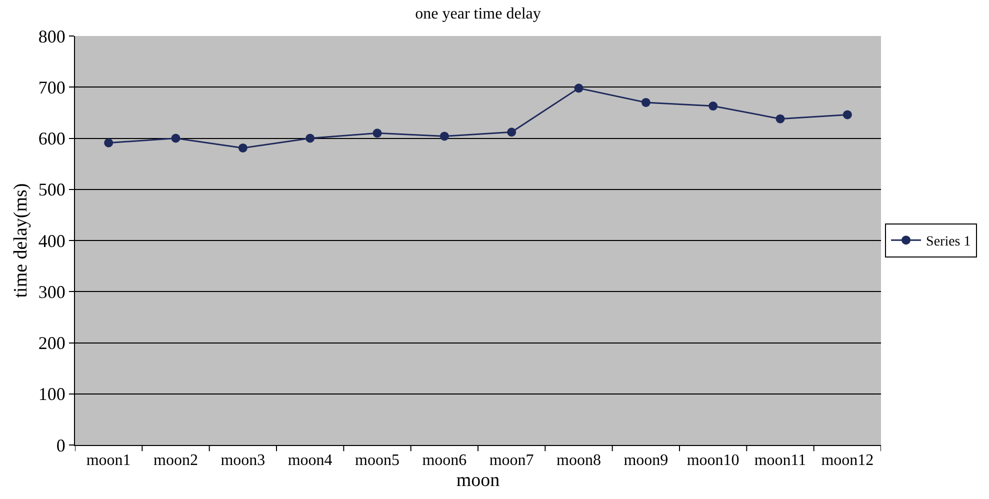 This screenshot has height=499, width=989. I want to click on x-tick-label: moon4, so click(310, 461).